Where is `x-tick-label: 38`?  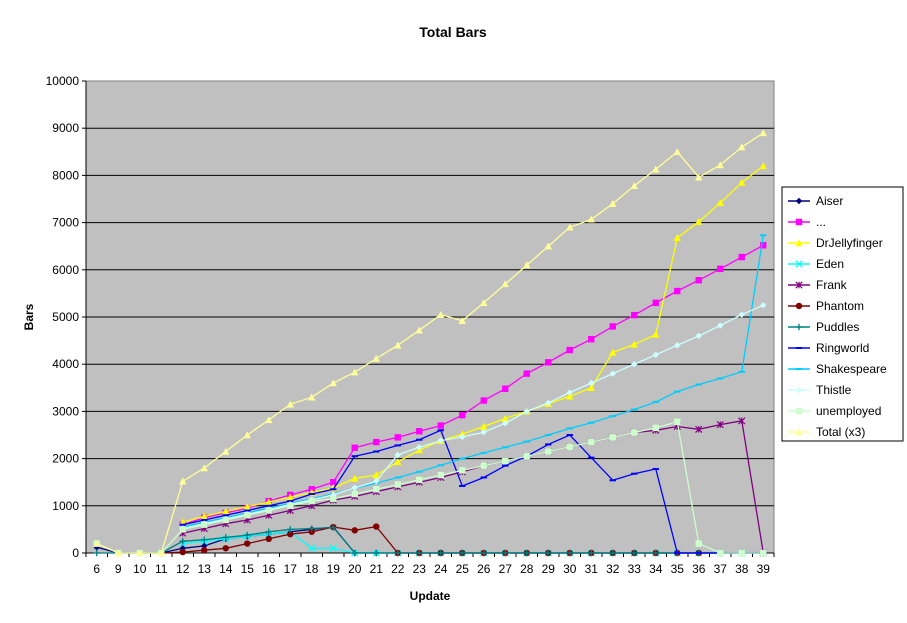
x-tick-label: 38 is located at coordinates (742, 569).